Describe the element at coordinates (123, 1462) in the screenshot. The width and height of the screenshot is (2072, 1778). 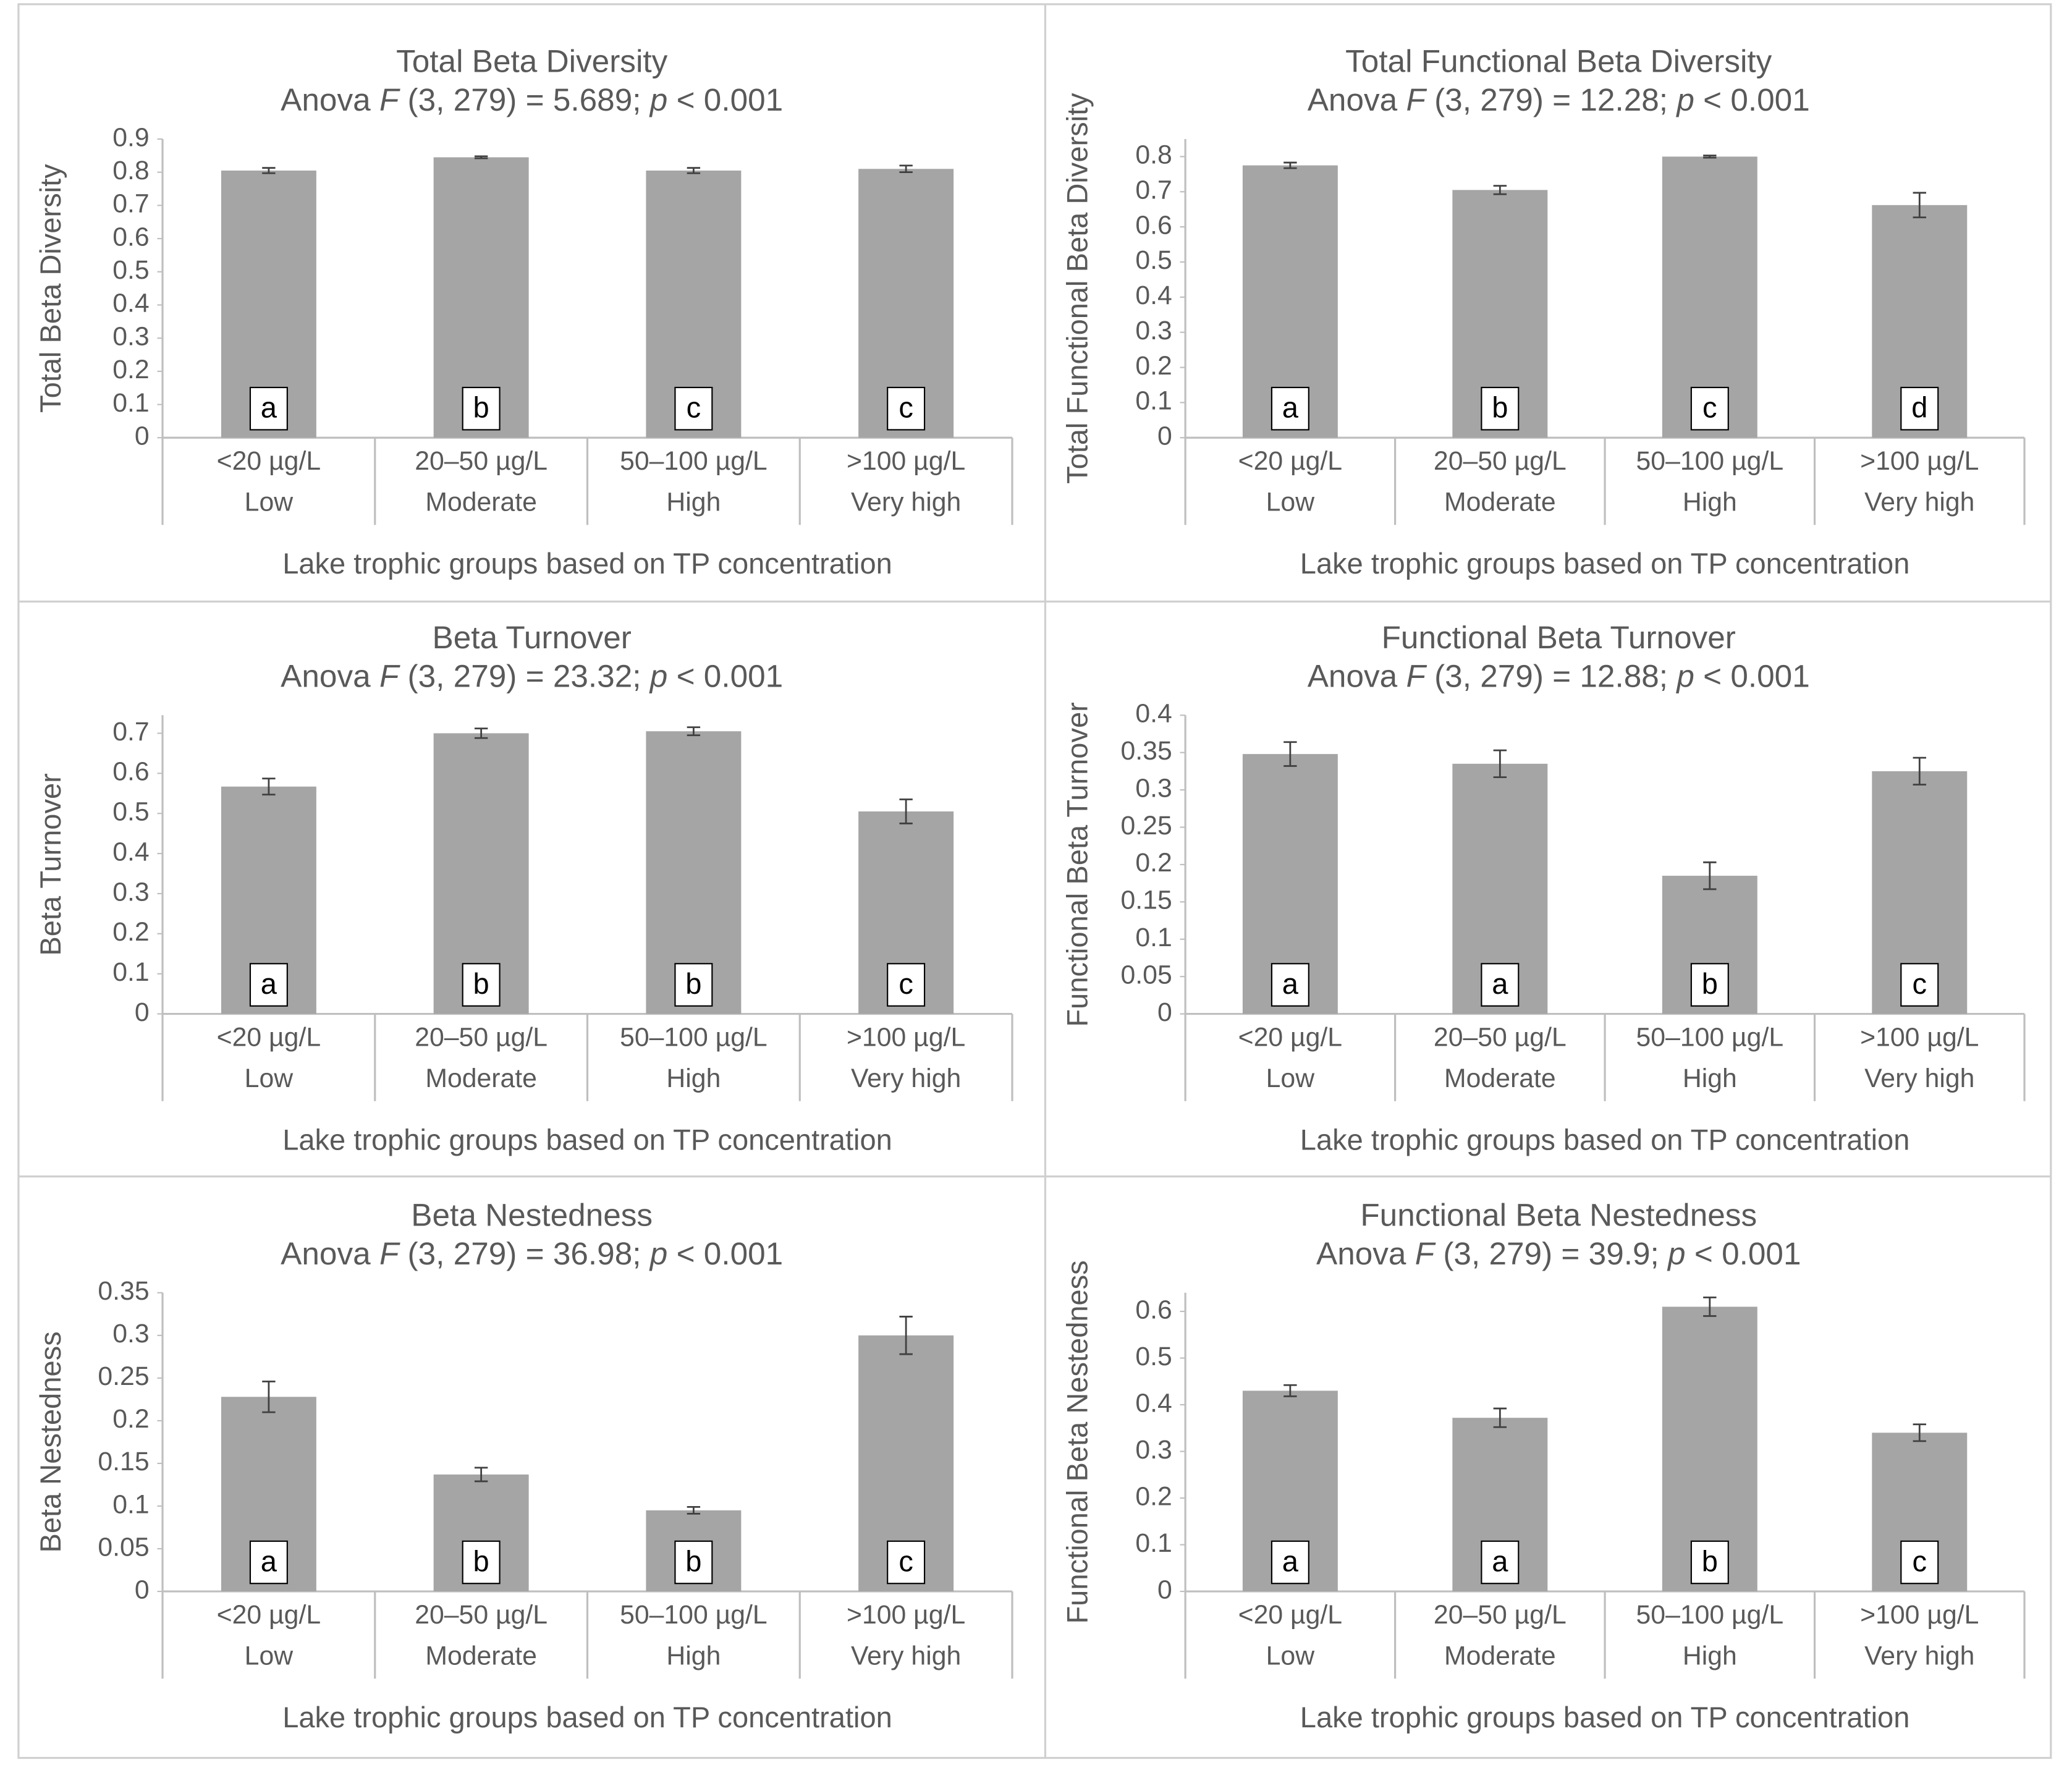
I see `y-tick-label: 0.15` at that location.